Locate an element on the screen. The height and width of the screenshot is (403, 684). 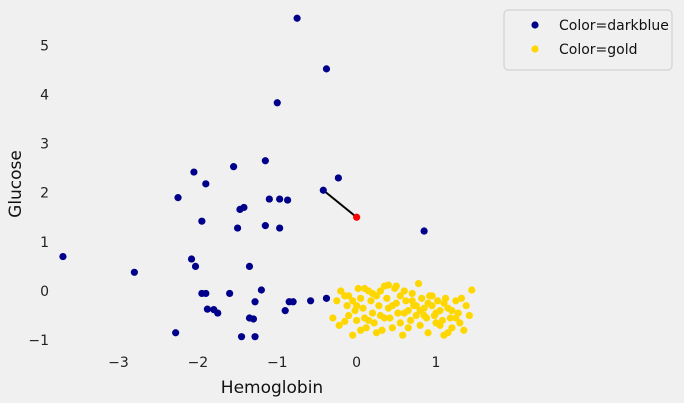
x-tick-label: −3 is located at coordinates (118, 363).